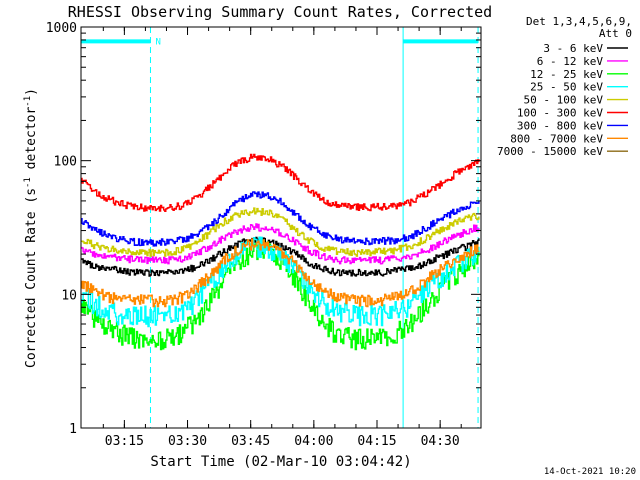 This screenshot has width=640, height=480. I want to click on legend-label: 6 - 12 keV, so click(570, 61).